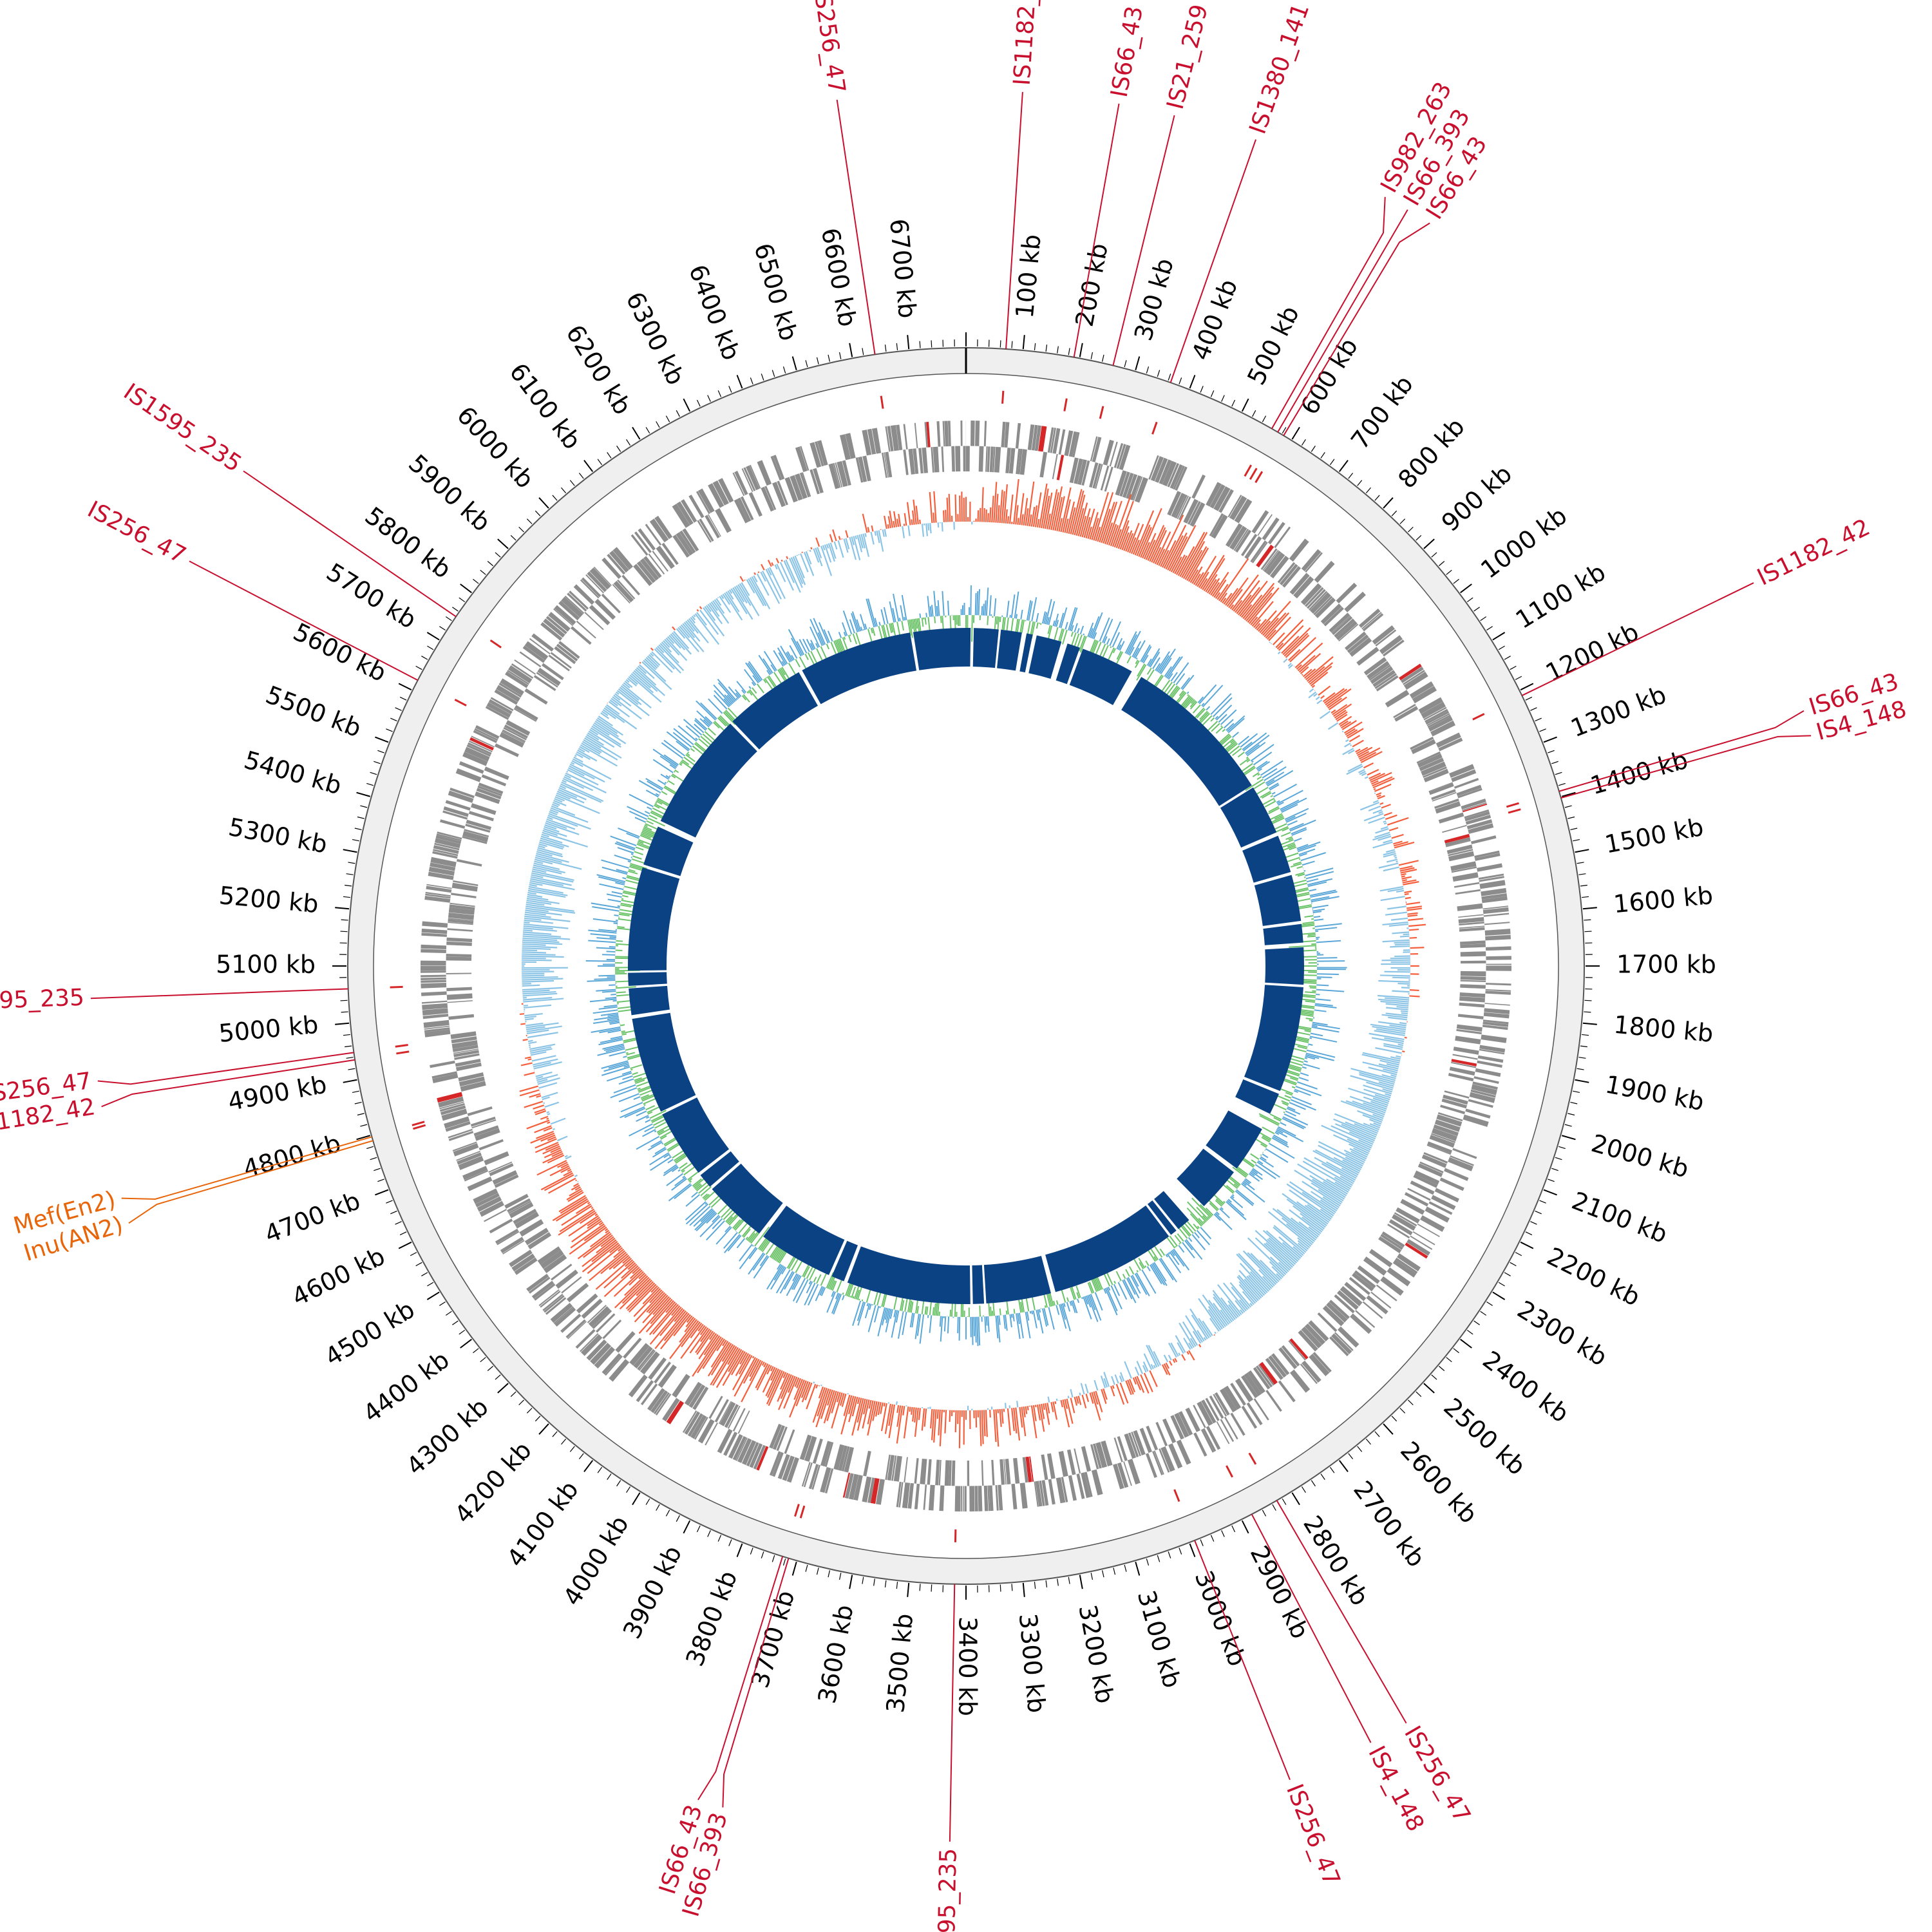  What do you see at coordinates (1618, 712) in the screenshot?
I see `tick-label: 1300 kb` at bounding box center [1618, 712].